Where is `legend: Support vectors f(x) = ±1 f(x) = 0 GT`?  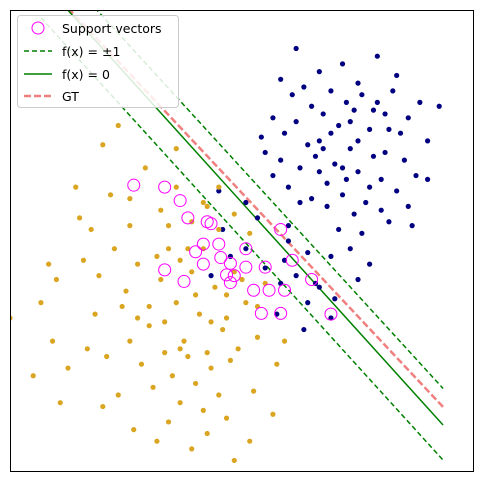
legend: Support vectors f(x) = ±1 f(x) = 0 GT is located at coordinates (98, 61).